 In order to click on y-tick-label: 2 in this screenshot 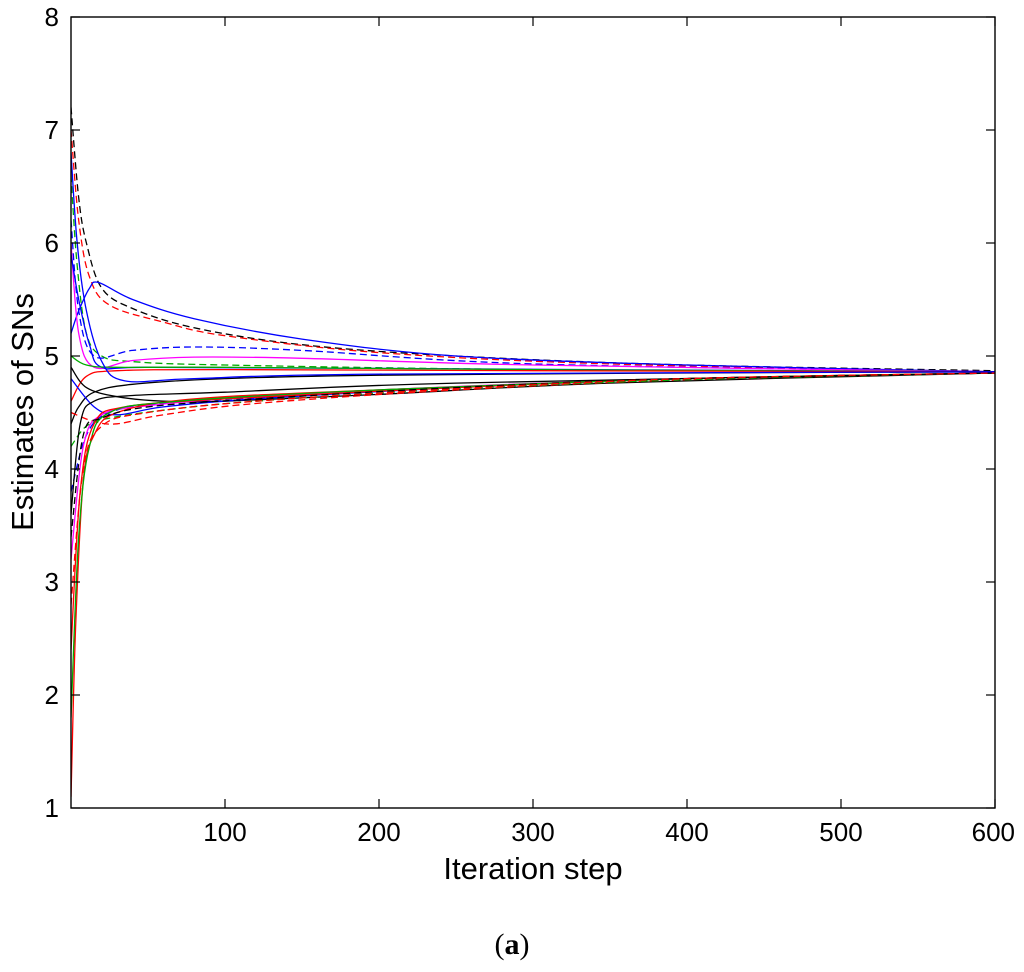, I will do `click(52, 695)`.